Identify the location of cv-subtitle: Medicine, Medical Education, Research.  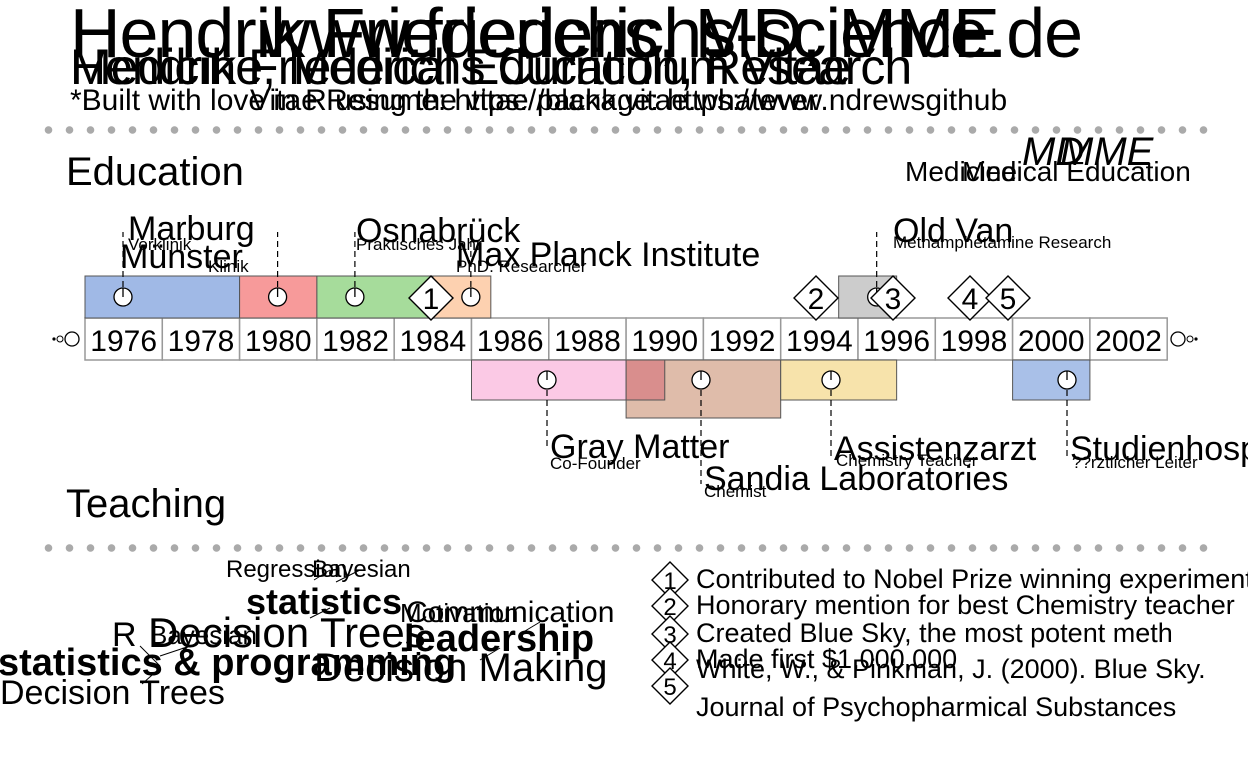
(491, 67).